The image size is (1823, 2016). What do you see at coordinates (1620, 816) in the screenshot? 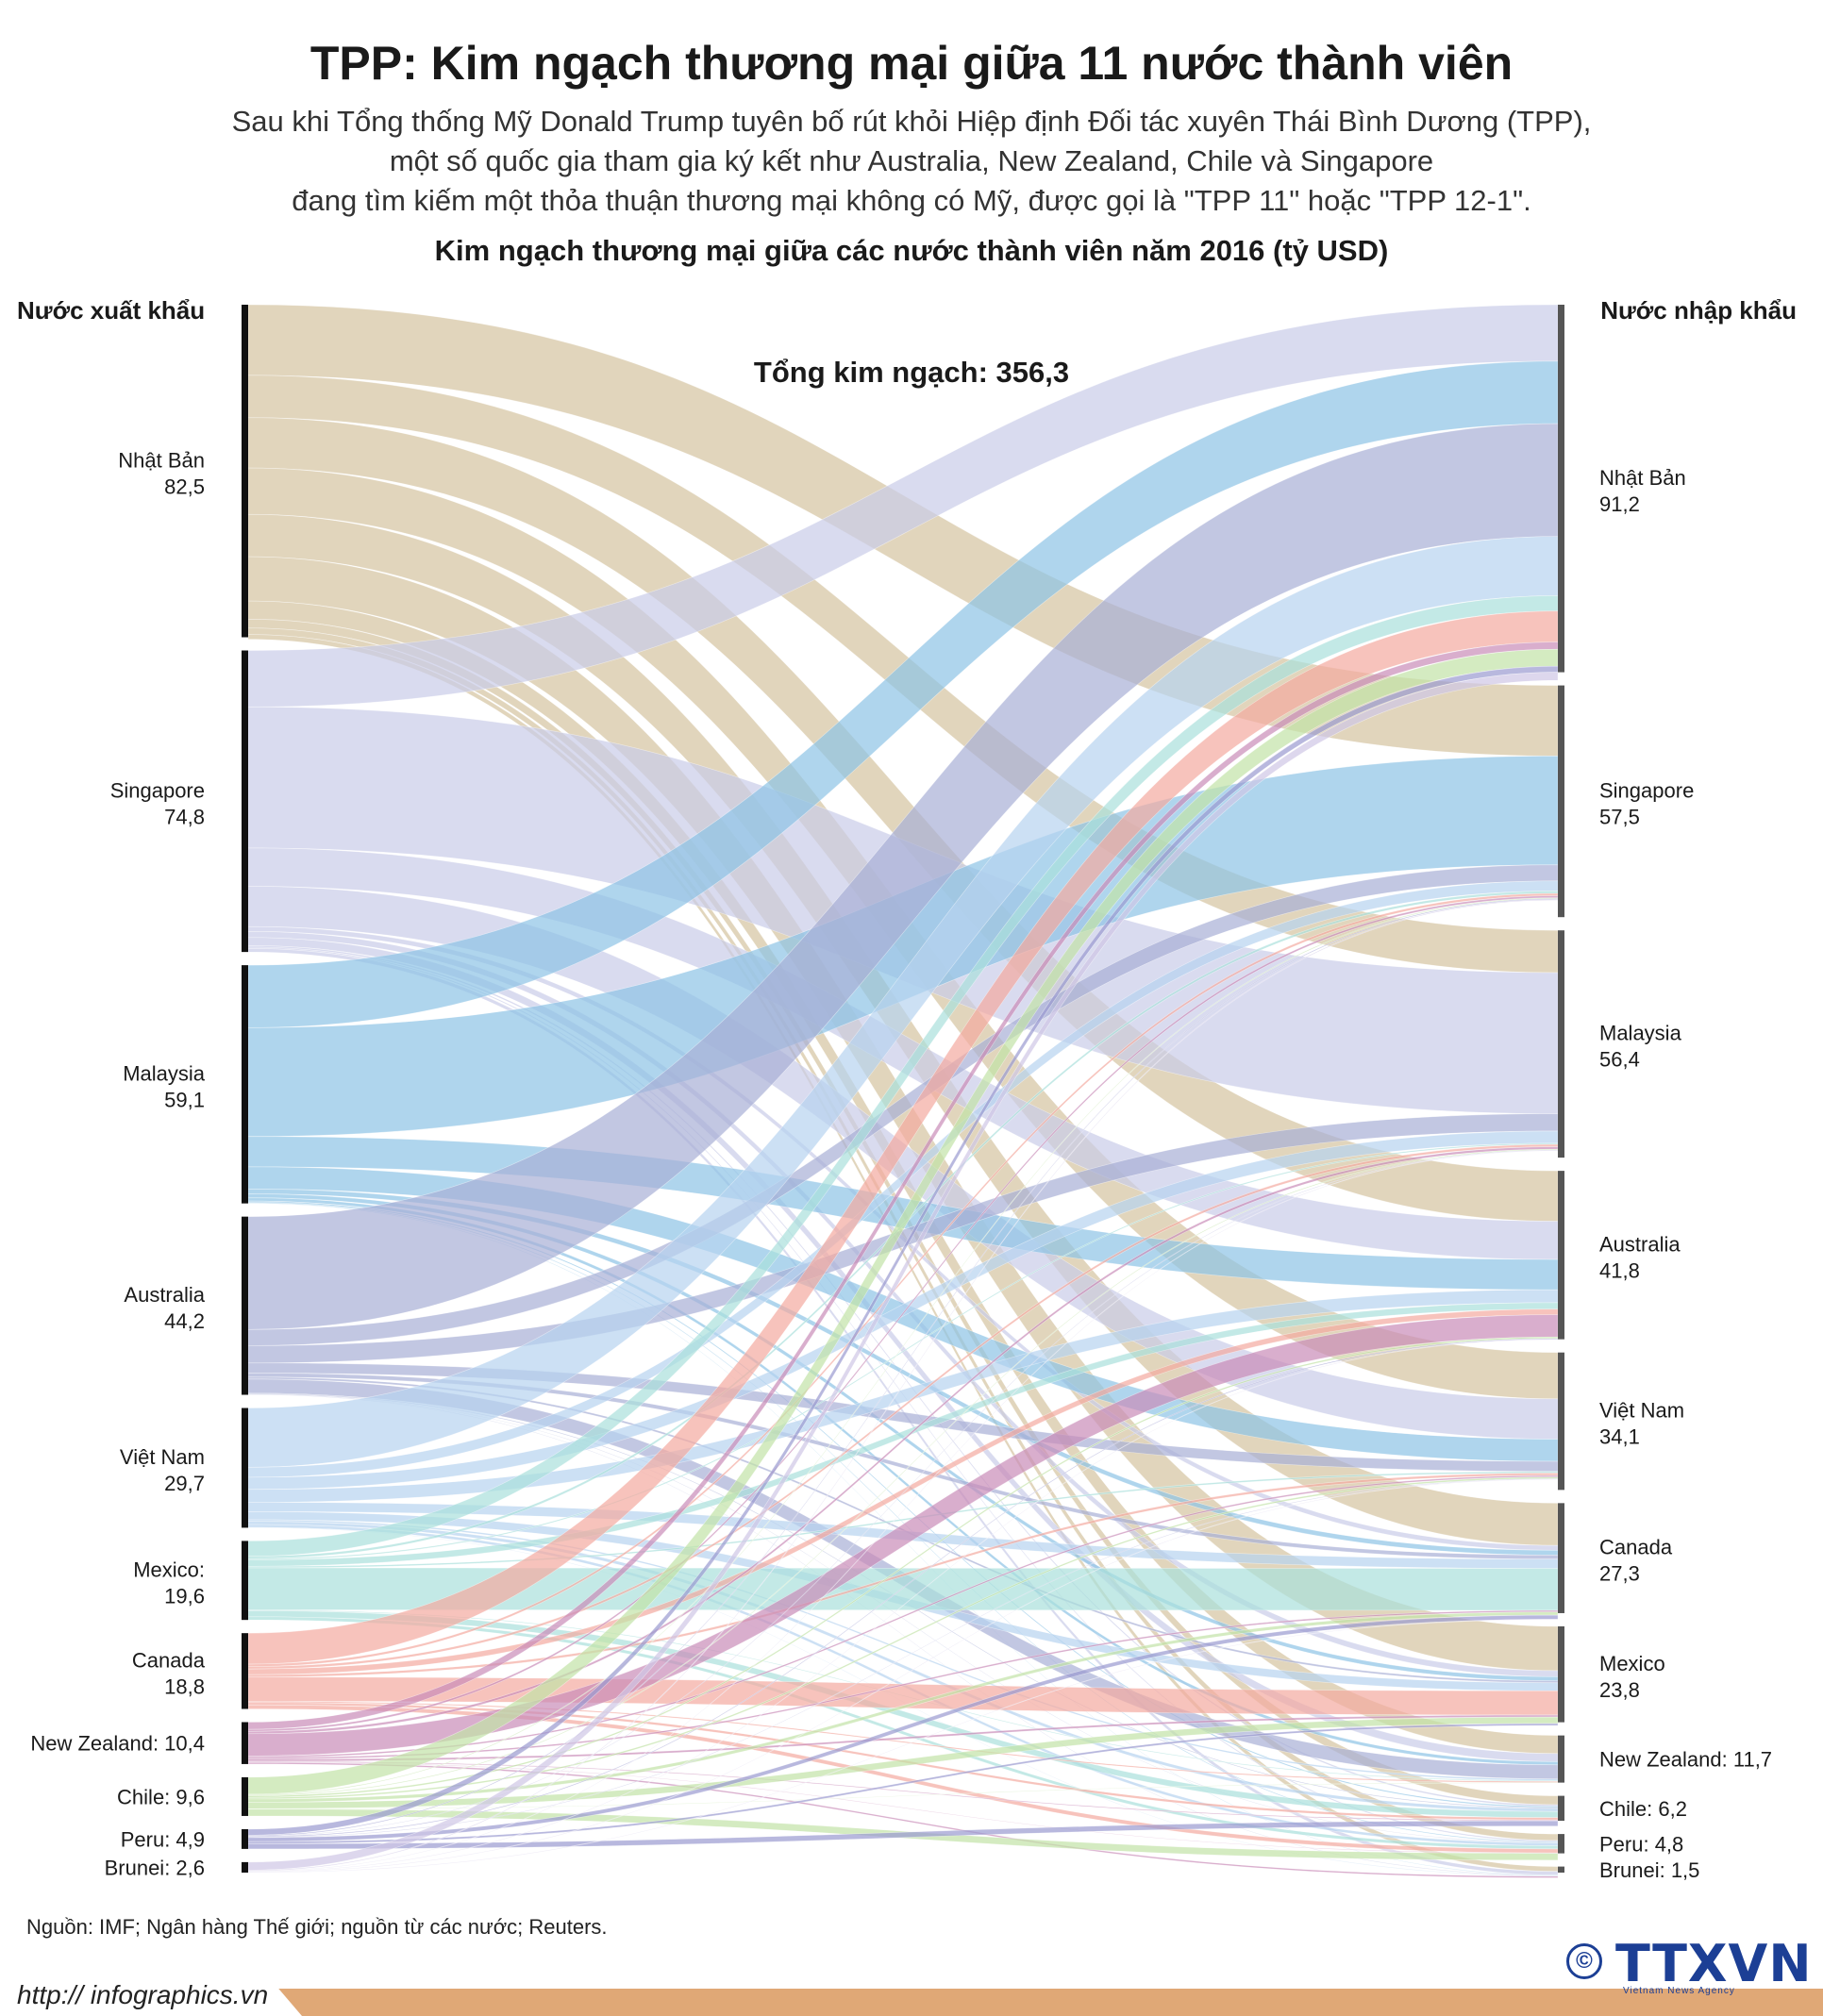
I see `importer-value-singapore: 57,5` at bounding box center [1620, 816].